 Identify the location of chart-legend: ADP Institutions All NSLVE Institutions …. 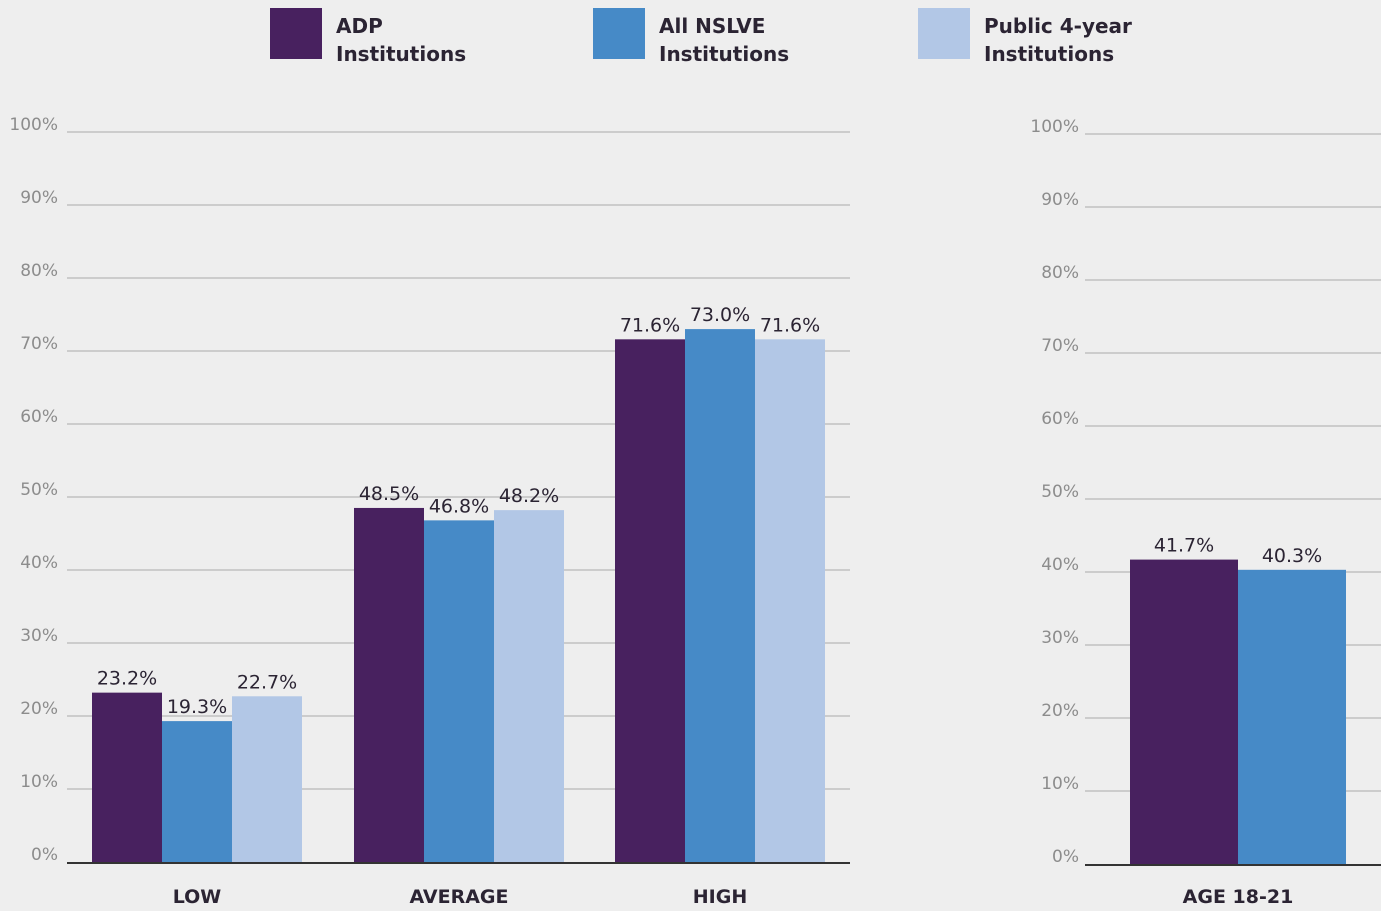
(690, 35).